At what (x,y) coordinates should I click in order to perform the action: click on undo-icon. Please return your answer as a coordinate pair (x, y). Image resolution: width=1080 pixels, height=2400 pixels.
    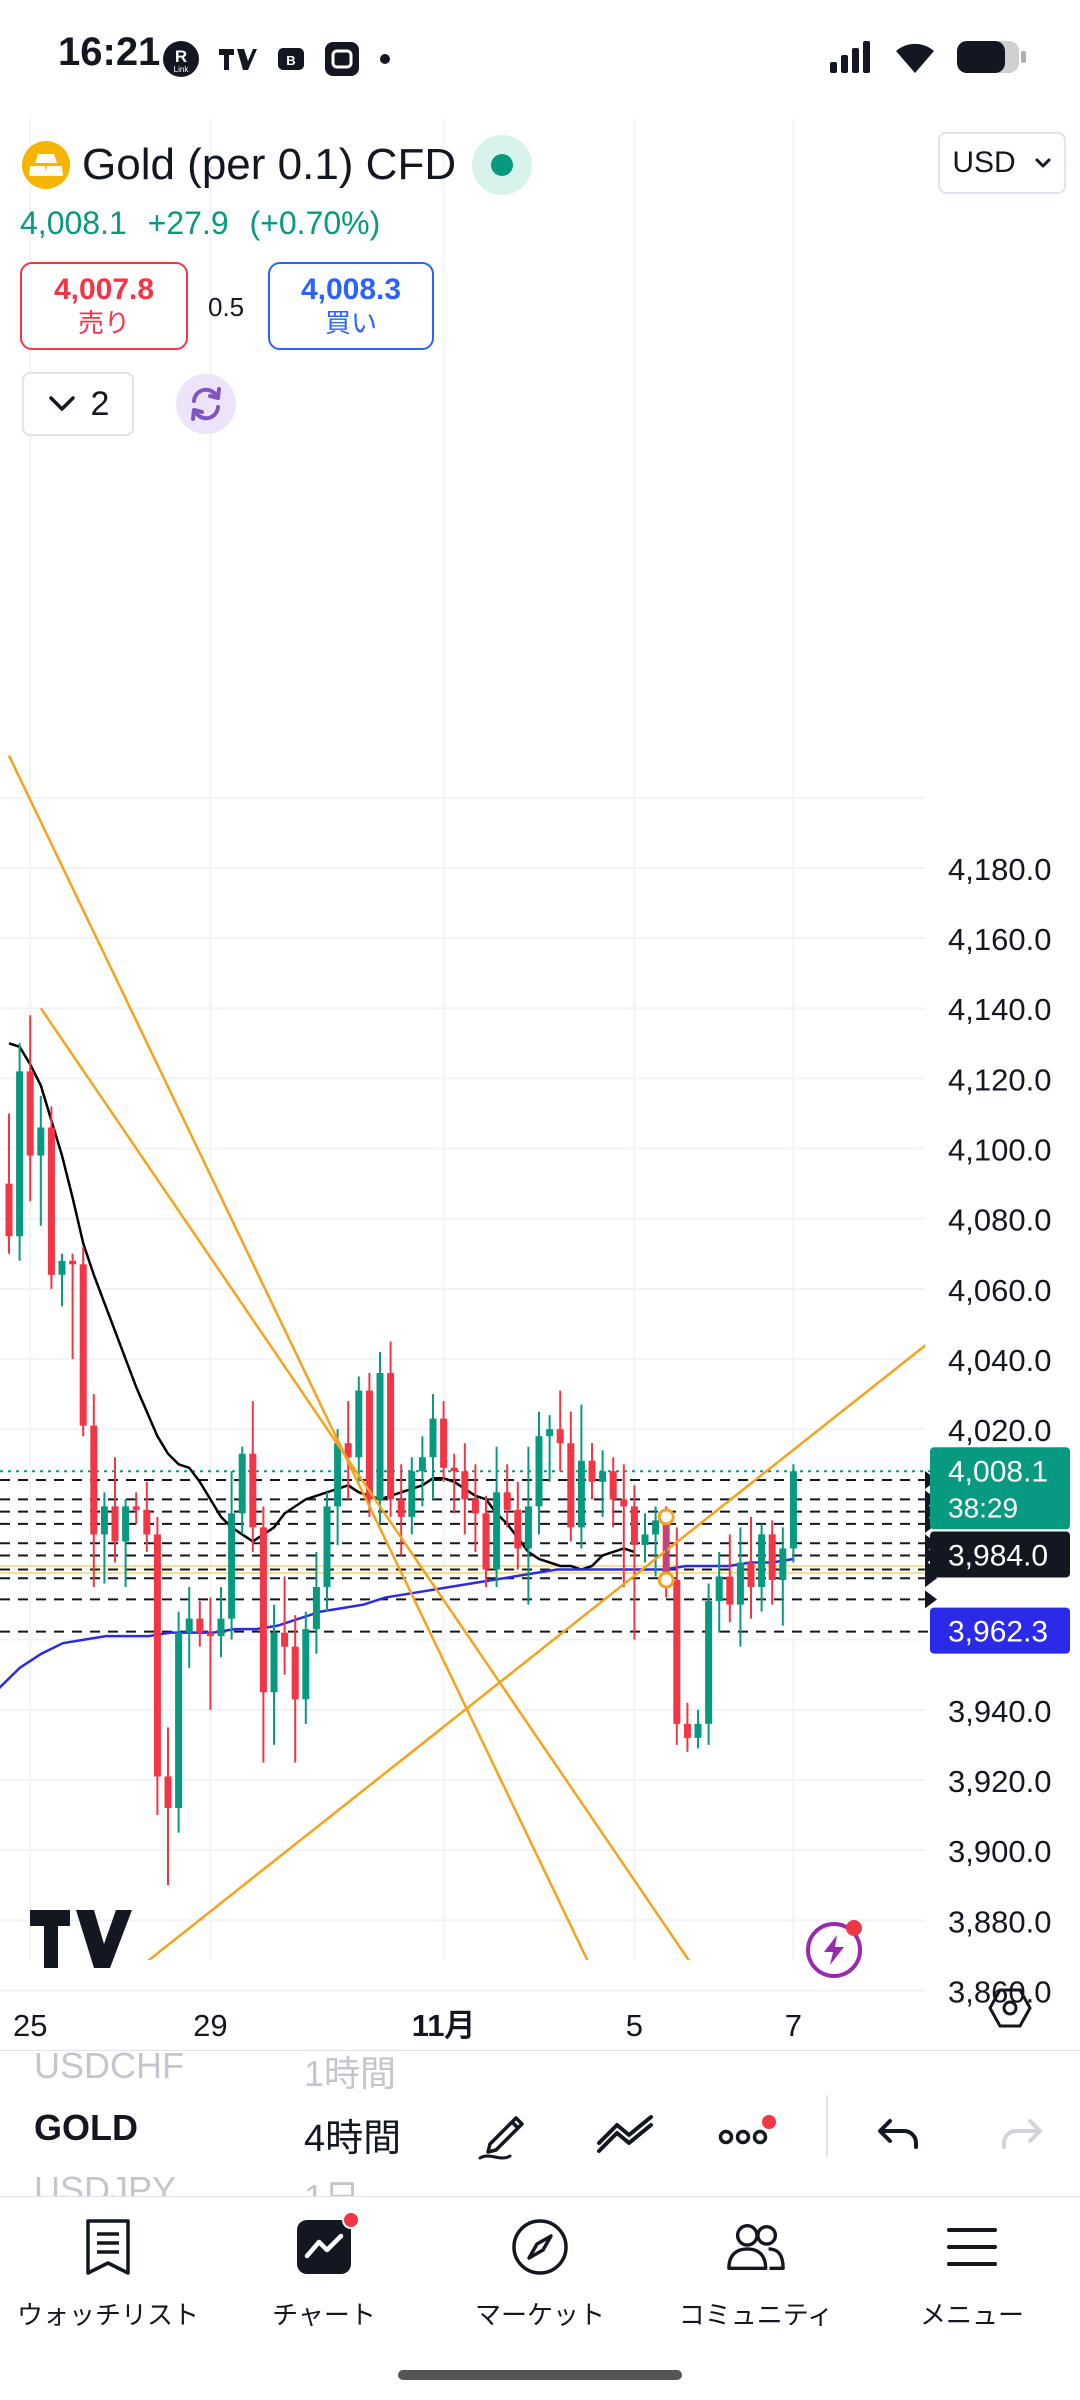
    Looking at the image, I should click on (898, 2134).